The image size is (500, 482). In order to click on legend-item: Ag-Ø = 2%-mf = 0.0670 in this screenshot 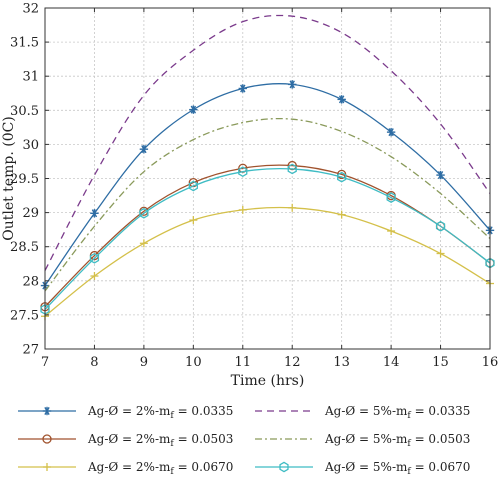, I will do `click(125, 468)`.